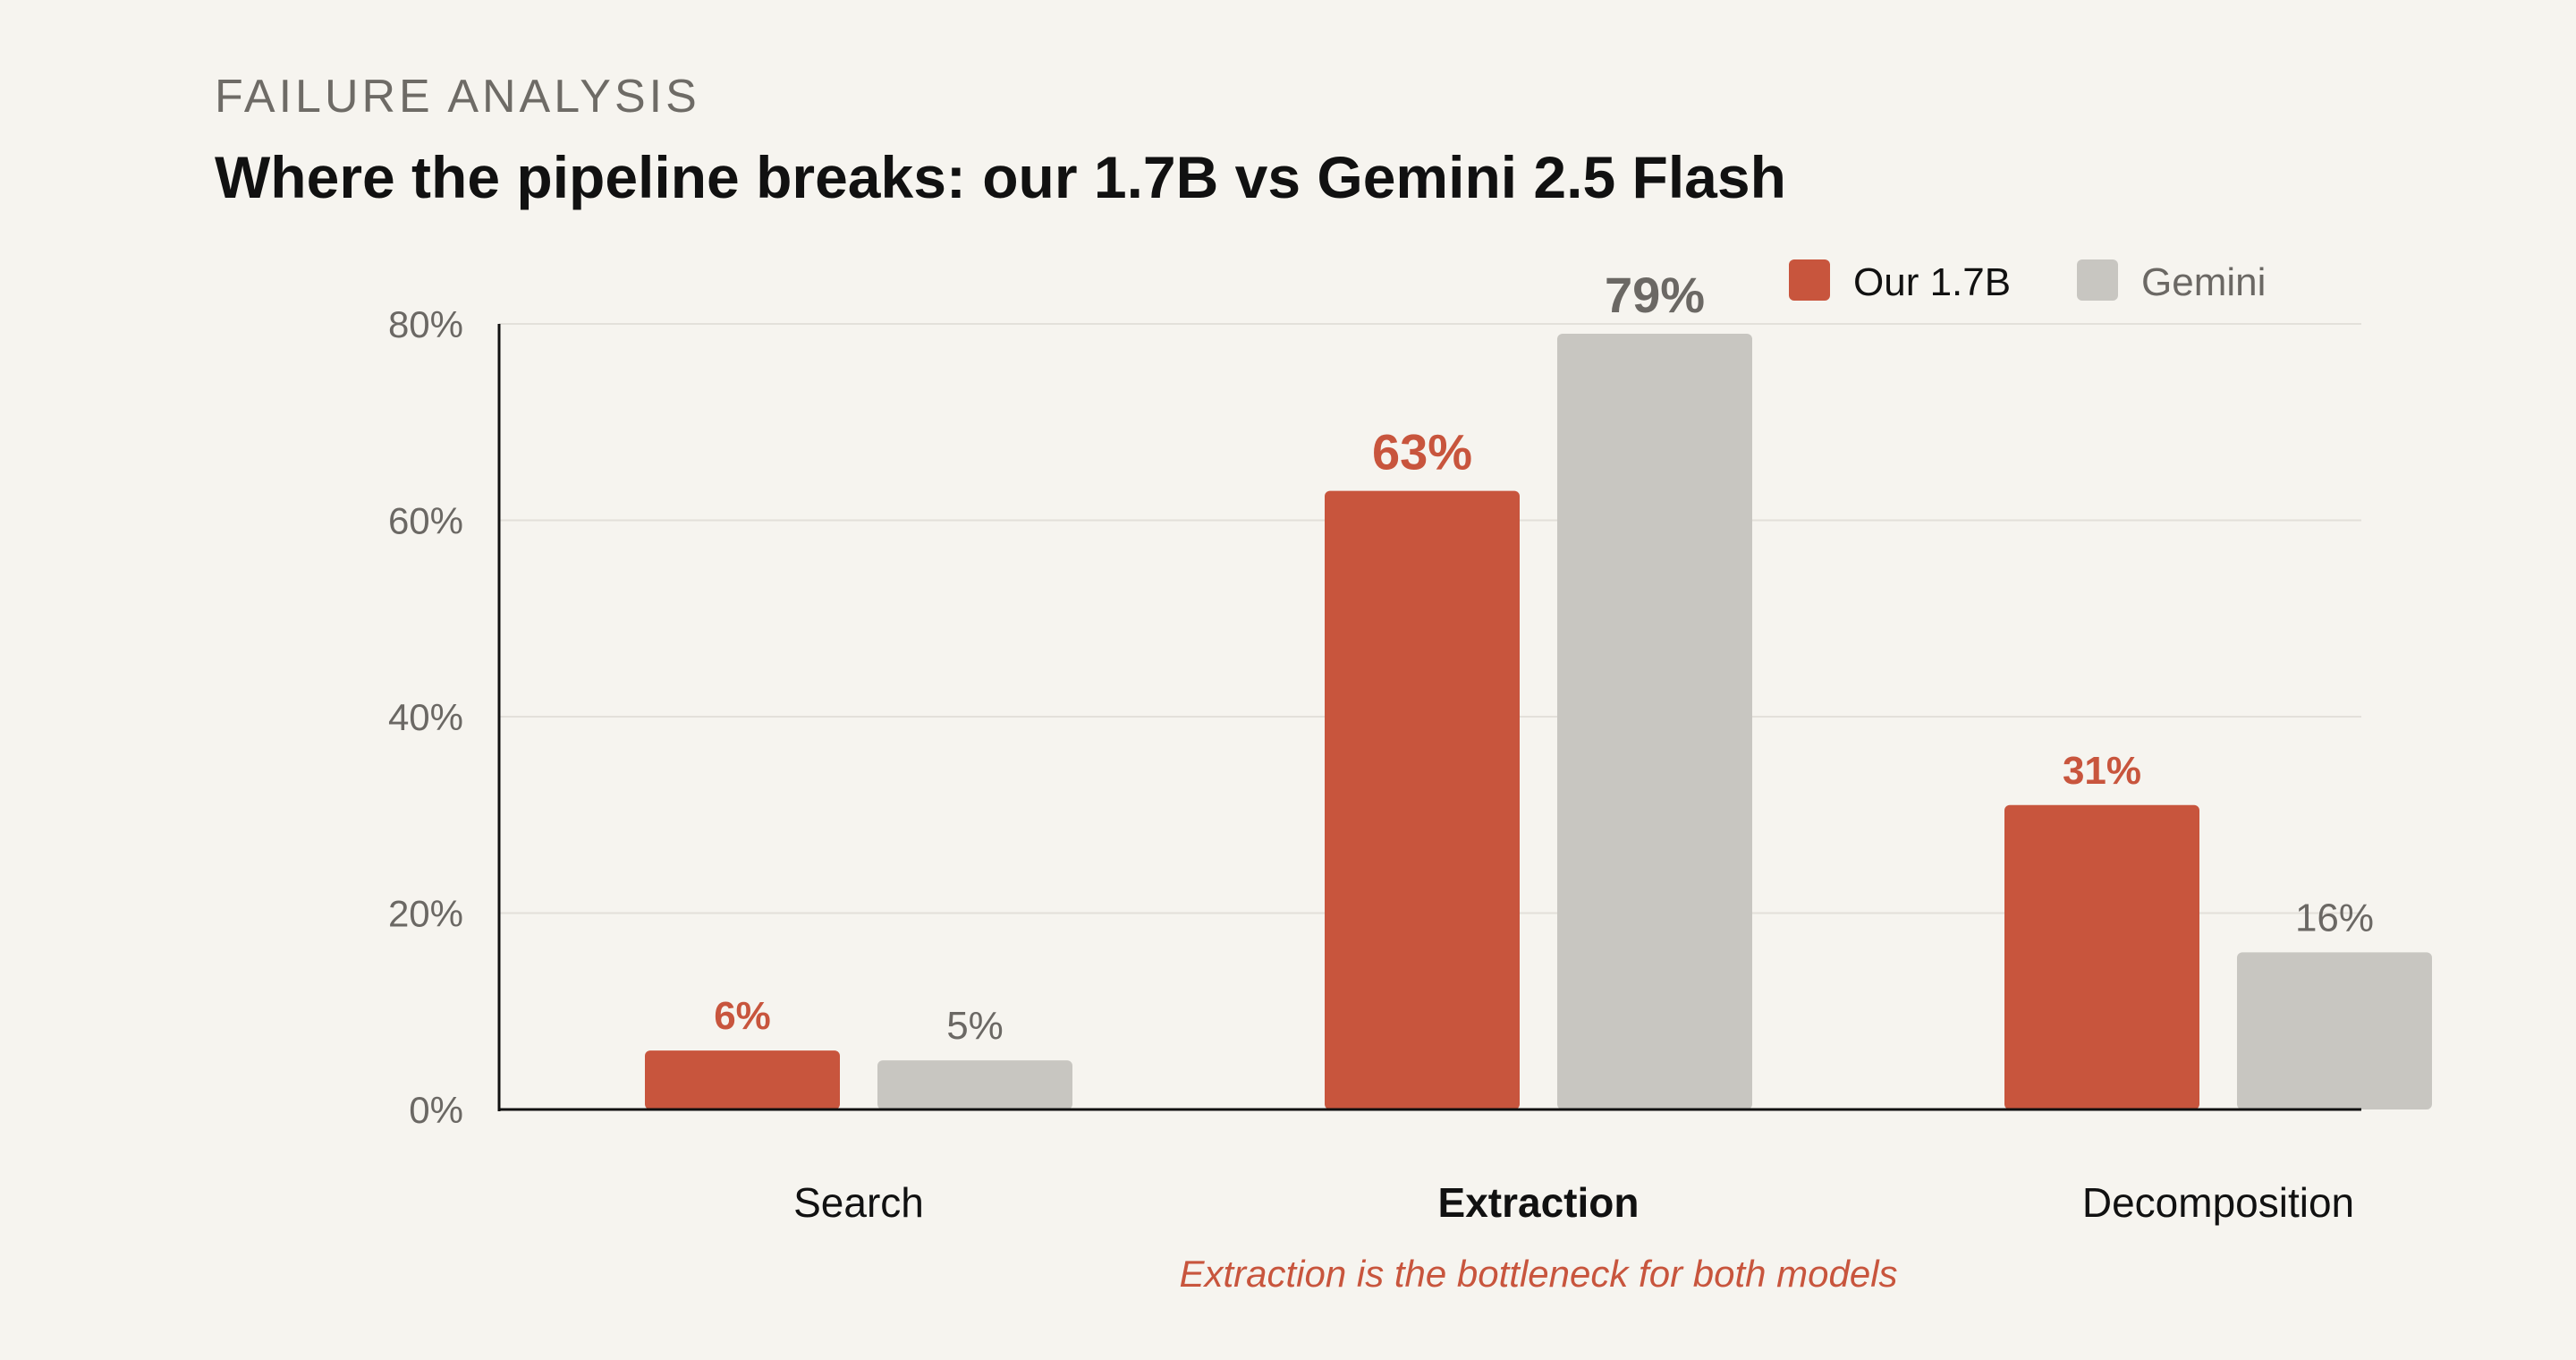 The width and height of the screenshot is (2576, 1360). What do you see at coordinates (1932, 282) in the screenshot?
I see `legend-label-ours: Our 1.7B` at bounding box center [1932, 282].